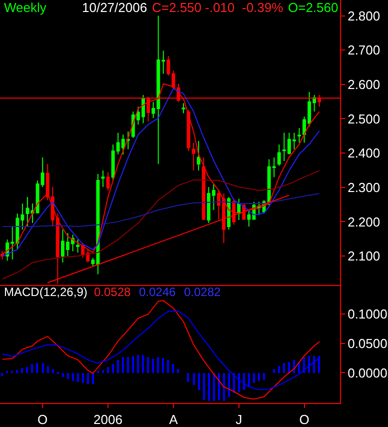 The height and width of the screenshot is (427, 388). What do you see at coordinates (25, 7) in the screenshot?
I see `chart-title: Weekly` at bounding box center [25, 7].